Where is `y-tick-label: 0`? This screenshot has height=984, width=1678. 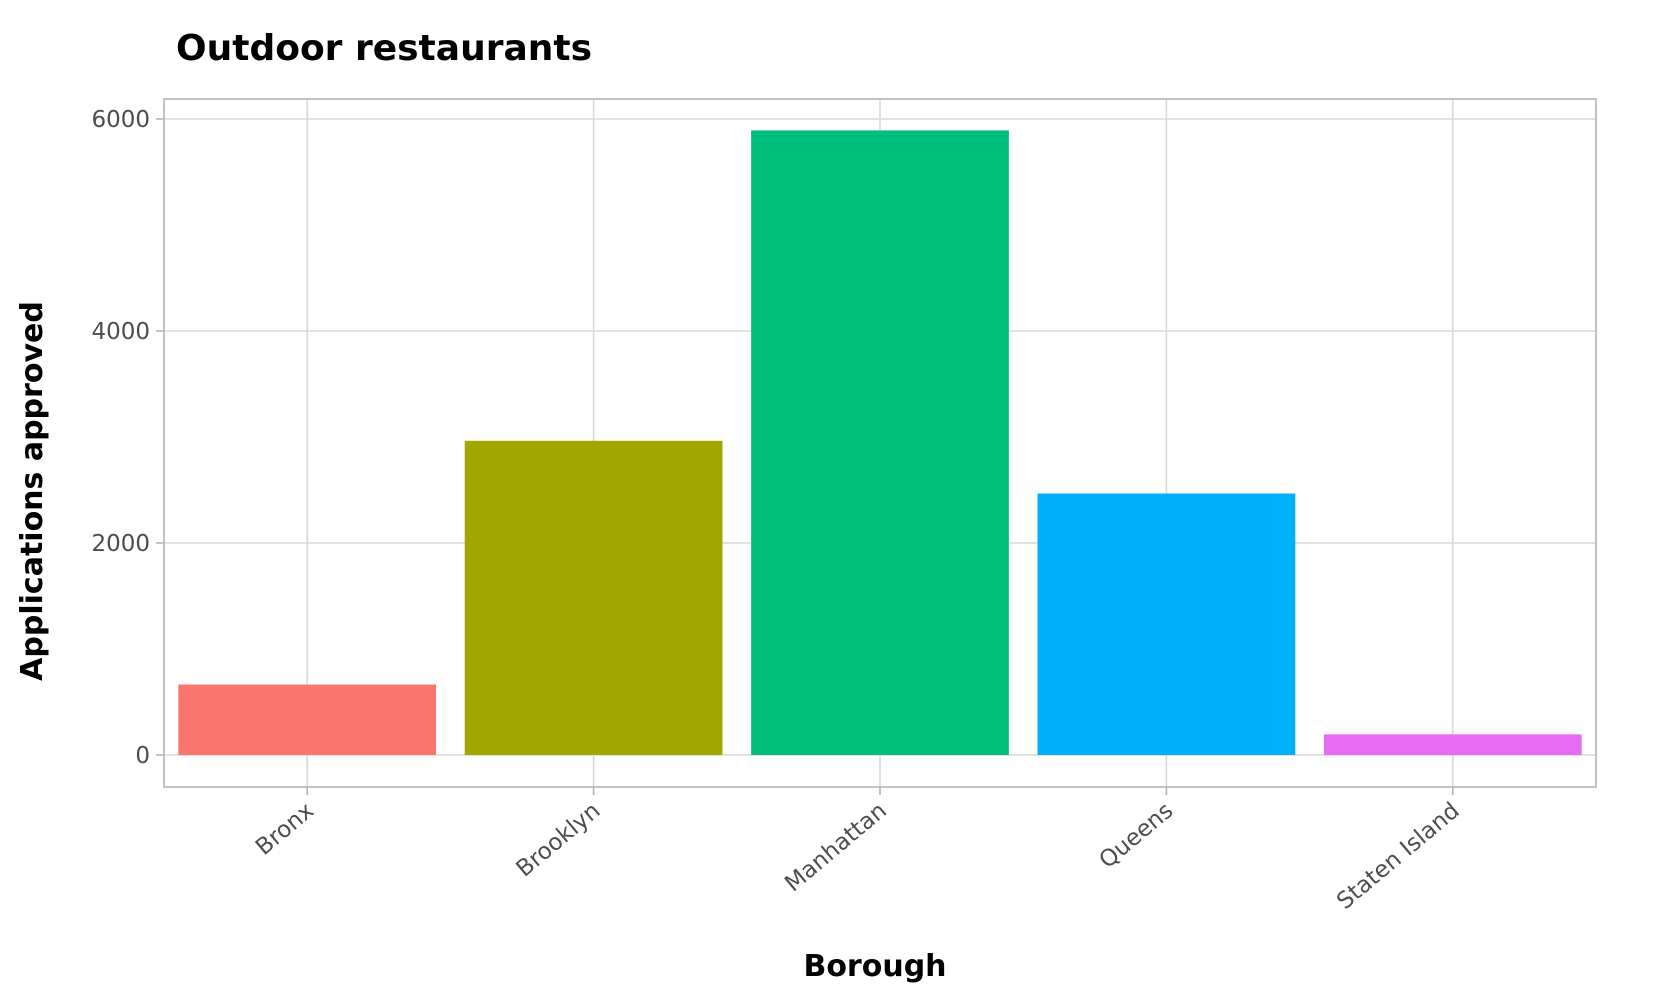 y-tick-label: 0 is located at coordinates (142, 756).